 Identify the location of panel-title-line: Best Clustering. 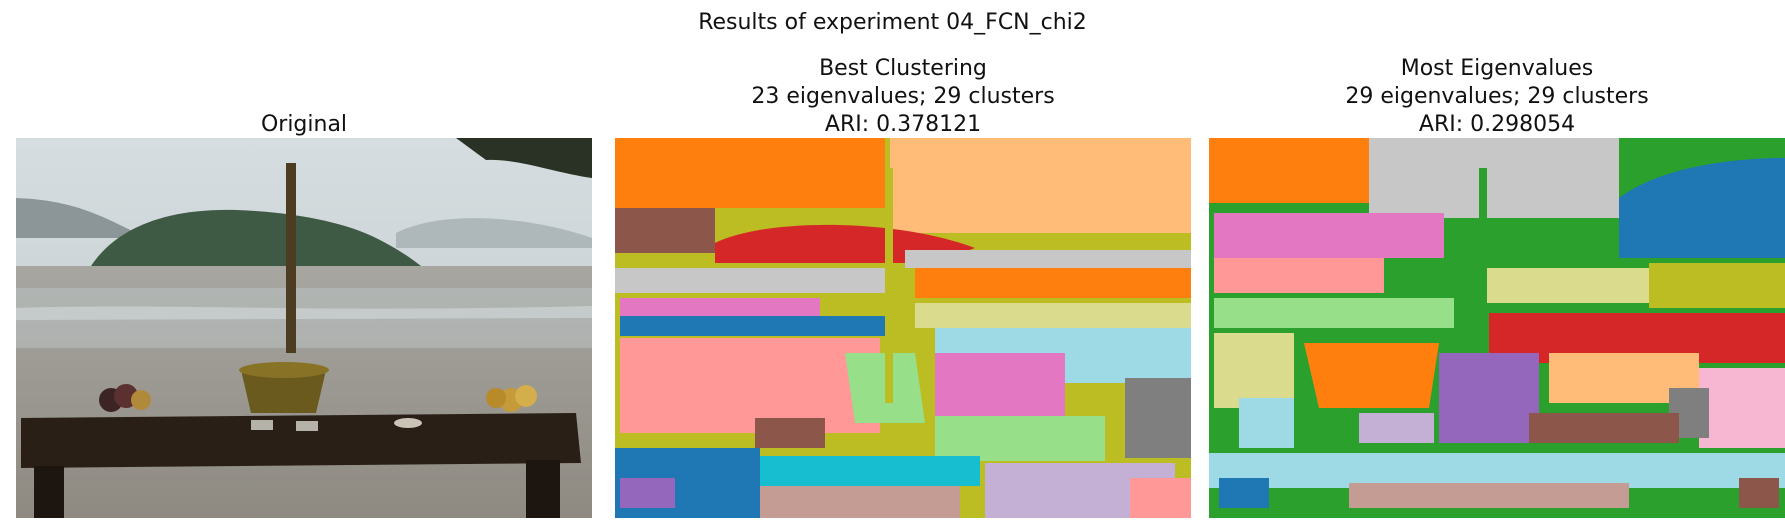
(903, 68).